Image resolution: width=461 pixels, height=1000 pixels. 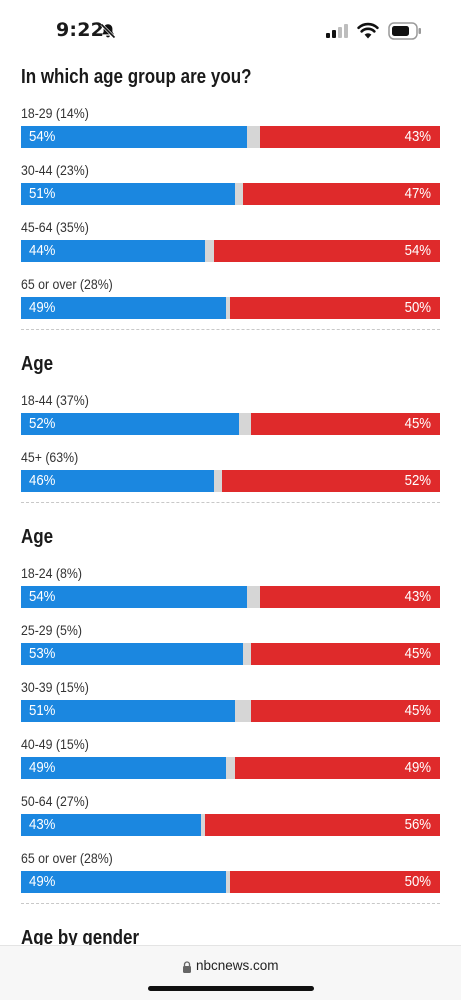 I want to click on red-percent: 47%, so click(x=417, y=193).